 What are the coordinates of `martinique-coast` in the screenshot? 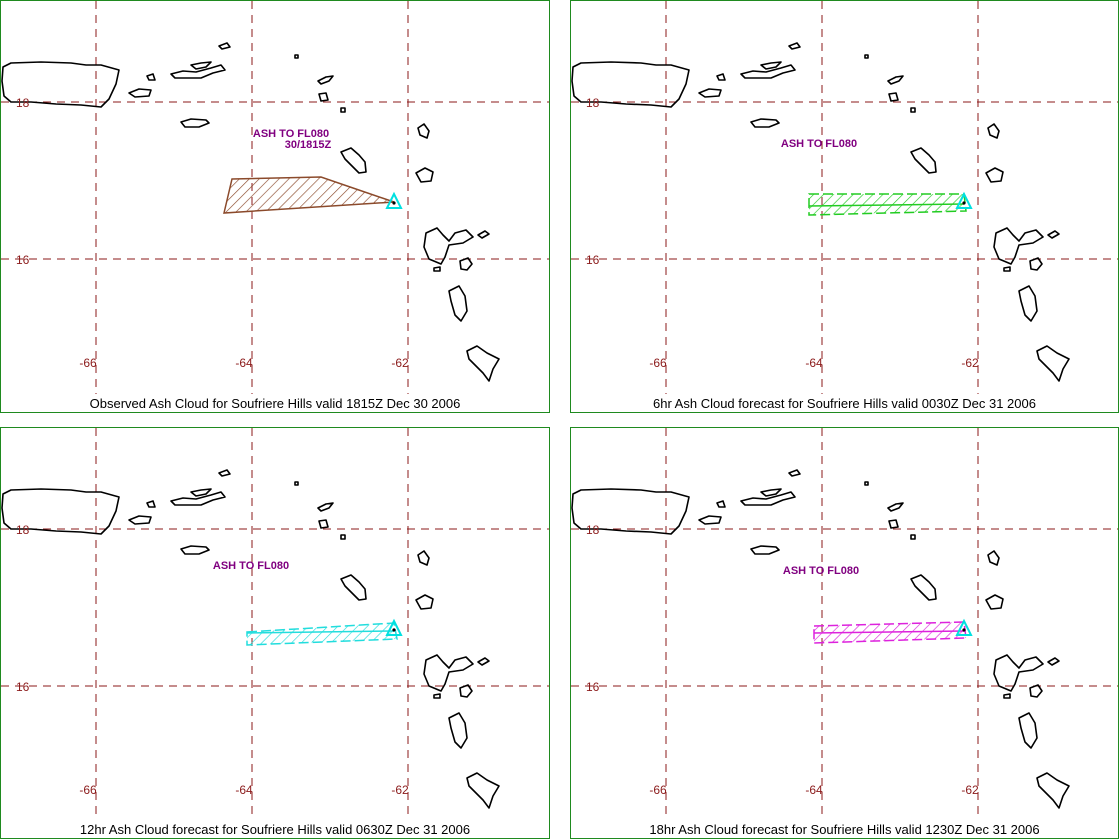 It's located at (483, 363).